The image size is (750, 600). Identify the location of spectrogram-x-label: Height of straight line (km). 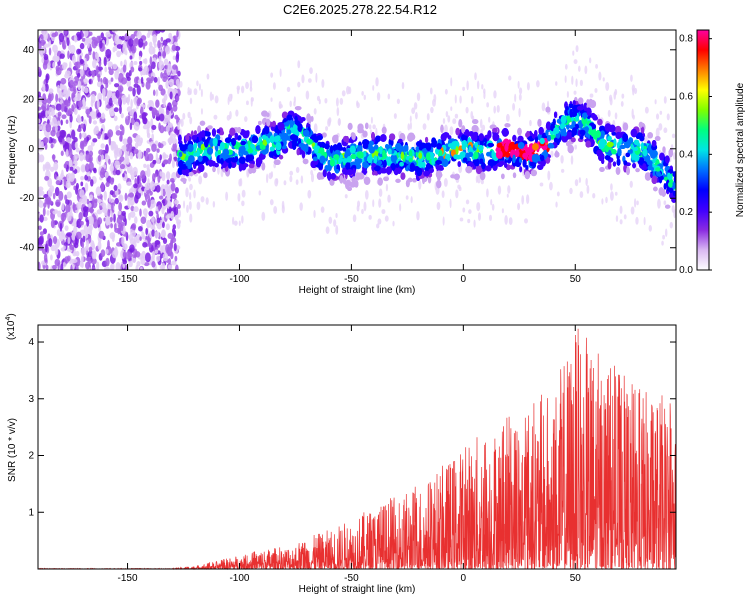
(357, 290).